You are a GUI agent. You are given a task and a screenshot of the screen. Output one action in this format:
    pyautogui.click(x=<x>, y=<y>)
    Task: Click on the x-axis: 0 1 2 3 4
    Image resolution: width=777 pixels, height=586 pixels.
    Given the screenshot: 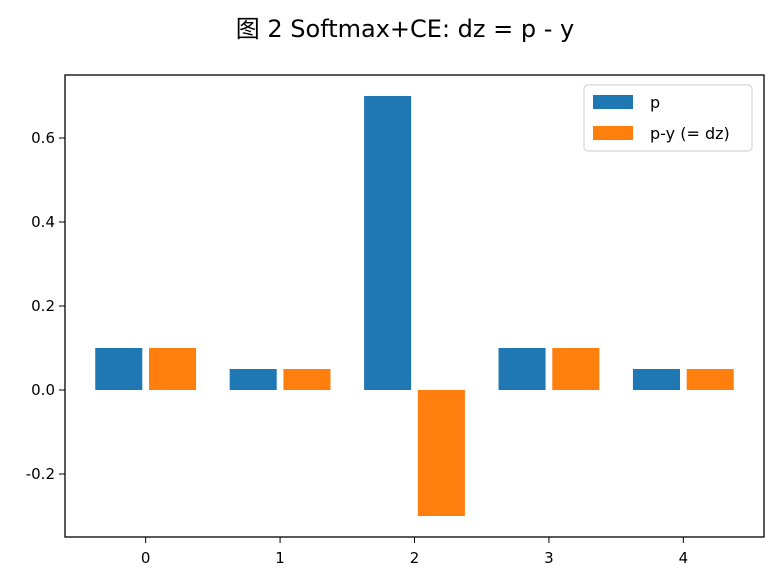 What is the action you would take?
    pyautogui.click(x=414, y=552)
    